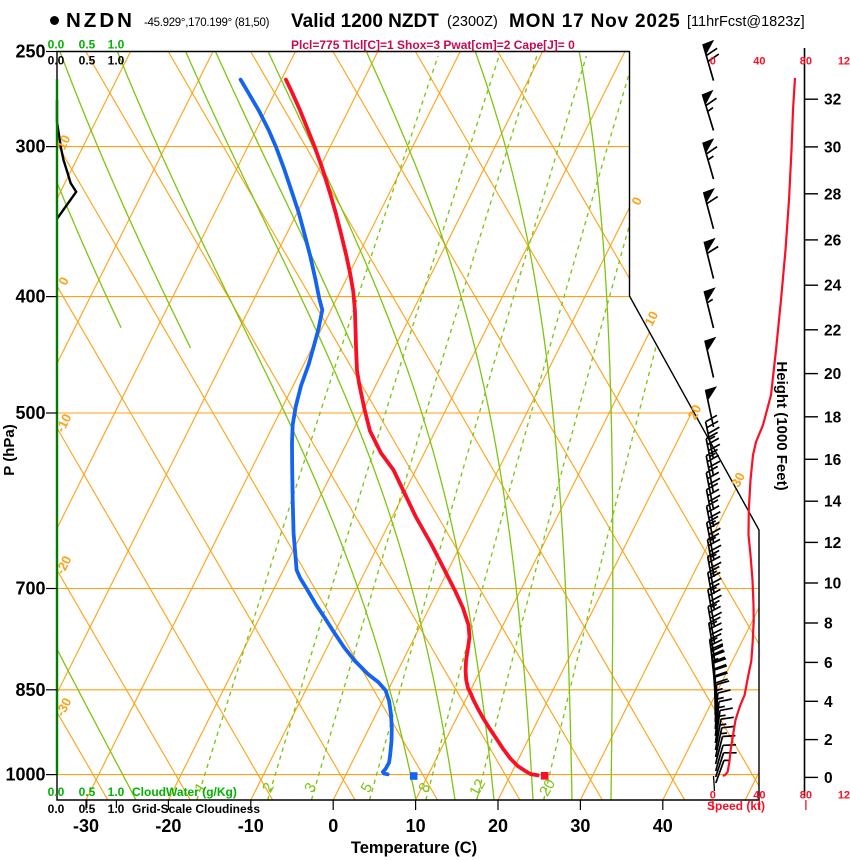 Image resolution: width=850 pixels, height=860 pixels. What do you see at coordinates (832, 330) in the screenshot?
I see `svg-text: 22` at bounding box center [832, 330].